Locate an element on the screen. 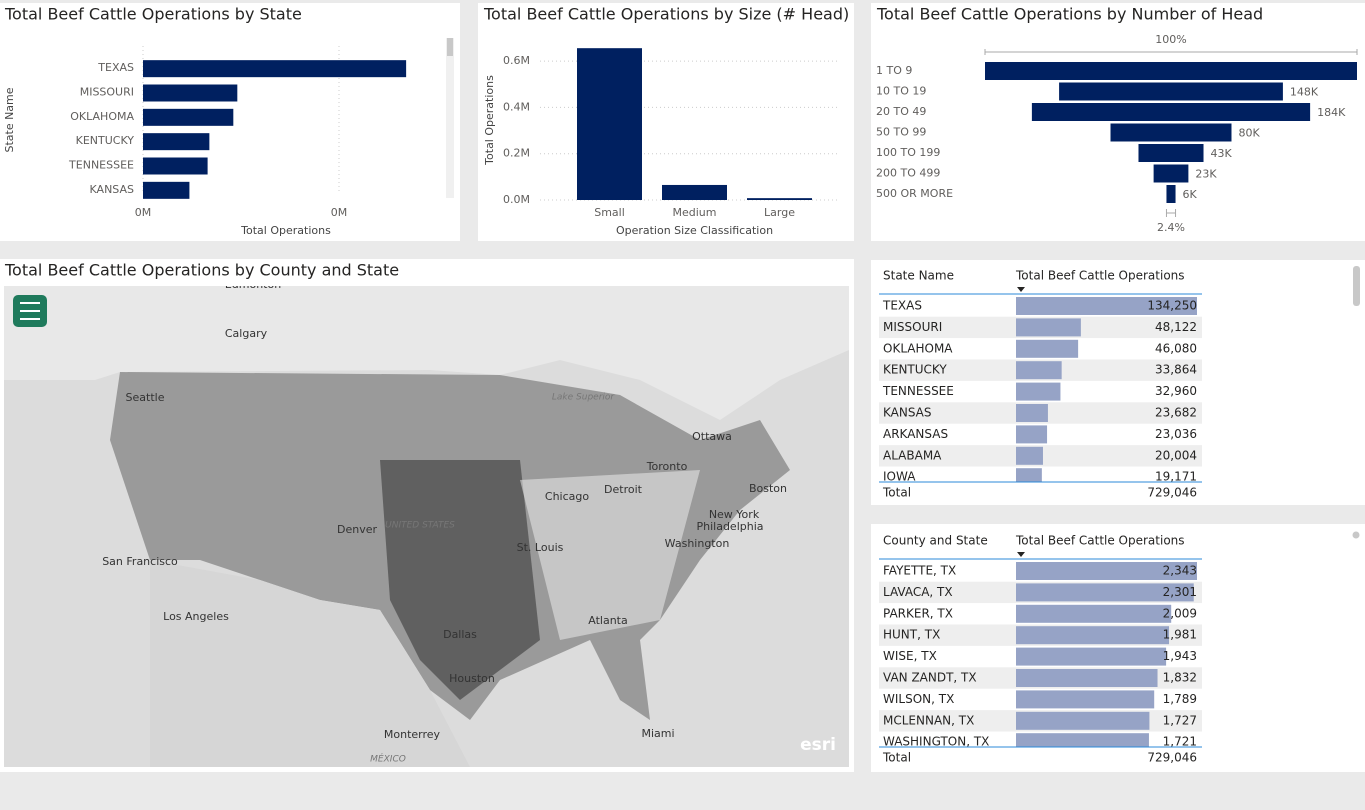 This screenshot has height=810, width=1365. value-label: 148K is located at coordinates (1304, 92).